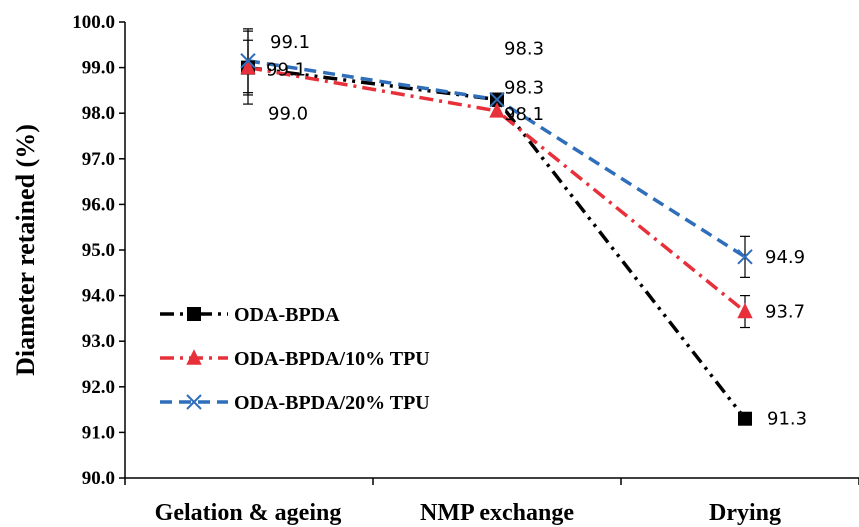  What do you see at coordinates (497, 513) in the screenshot?
I see `x-tick-label: NMP exchange` at bounding box center [497, 513].